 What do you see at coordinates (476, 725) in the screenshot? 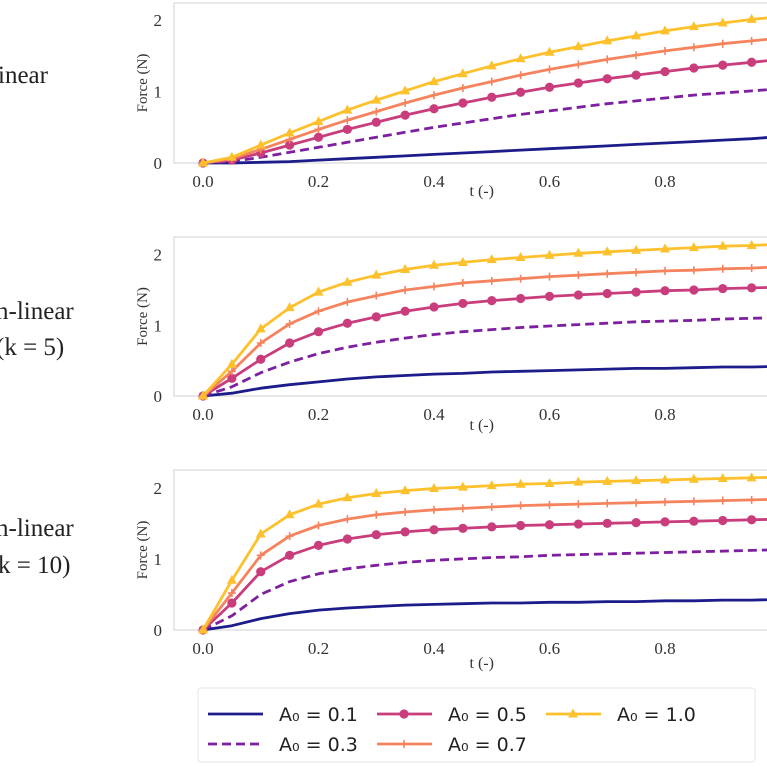
I see `legend-frame` at bounding box center [476, 725].